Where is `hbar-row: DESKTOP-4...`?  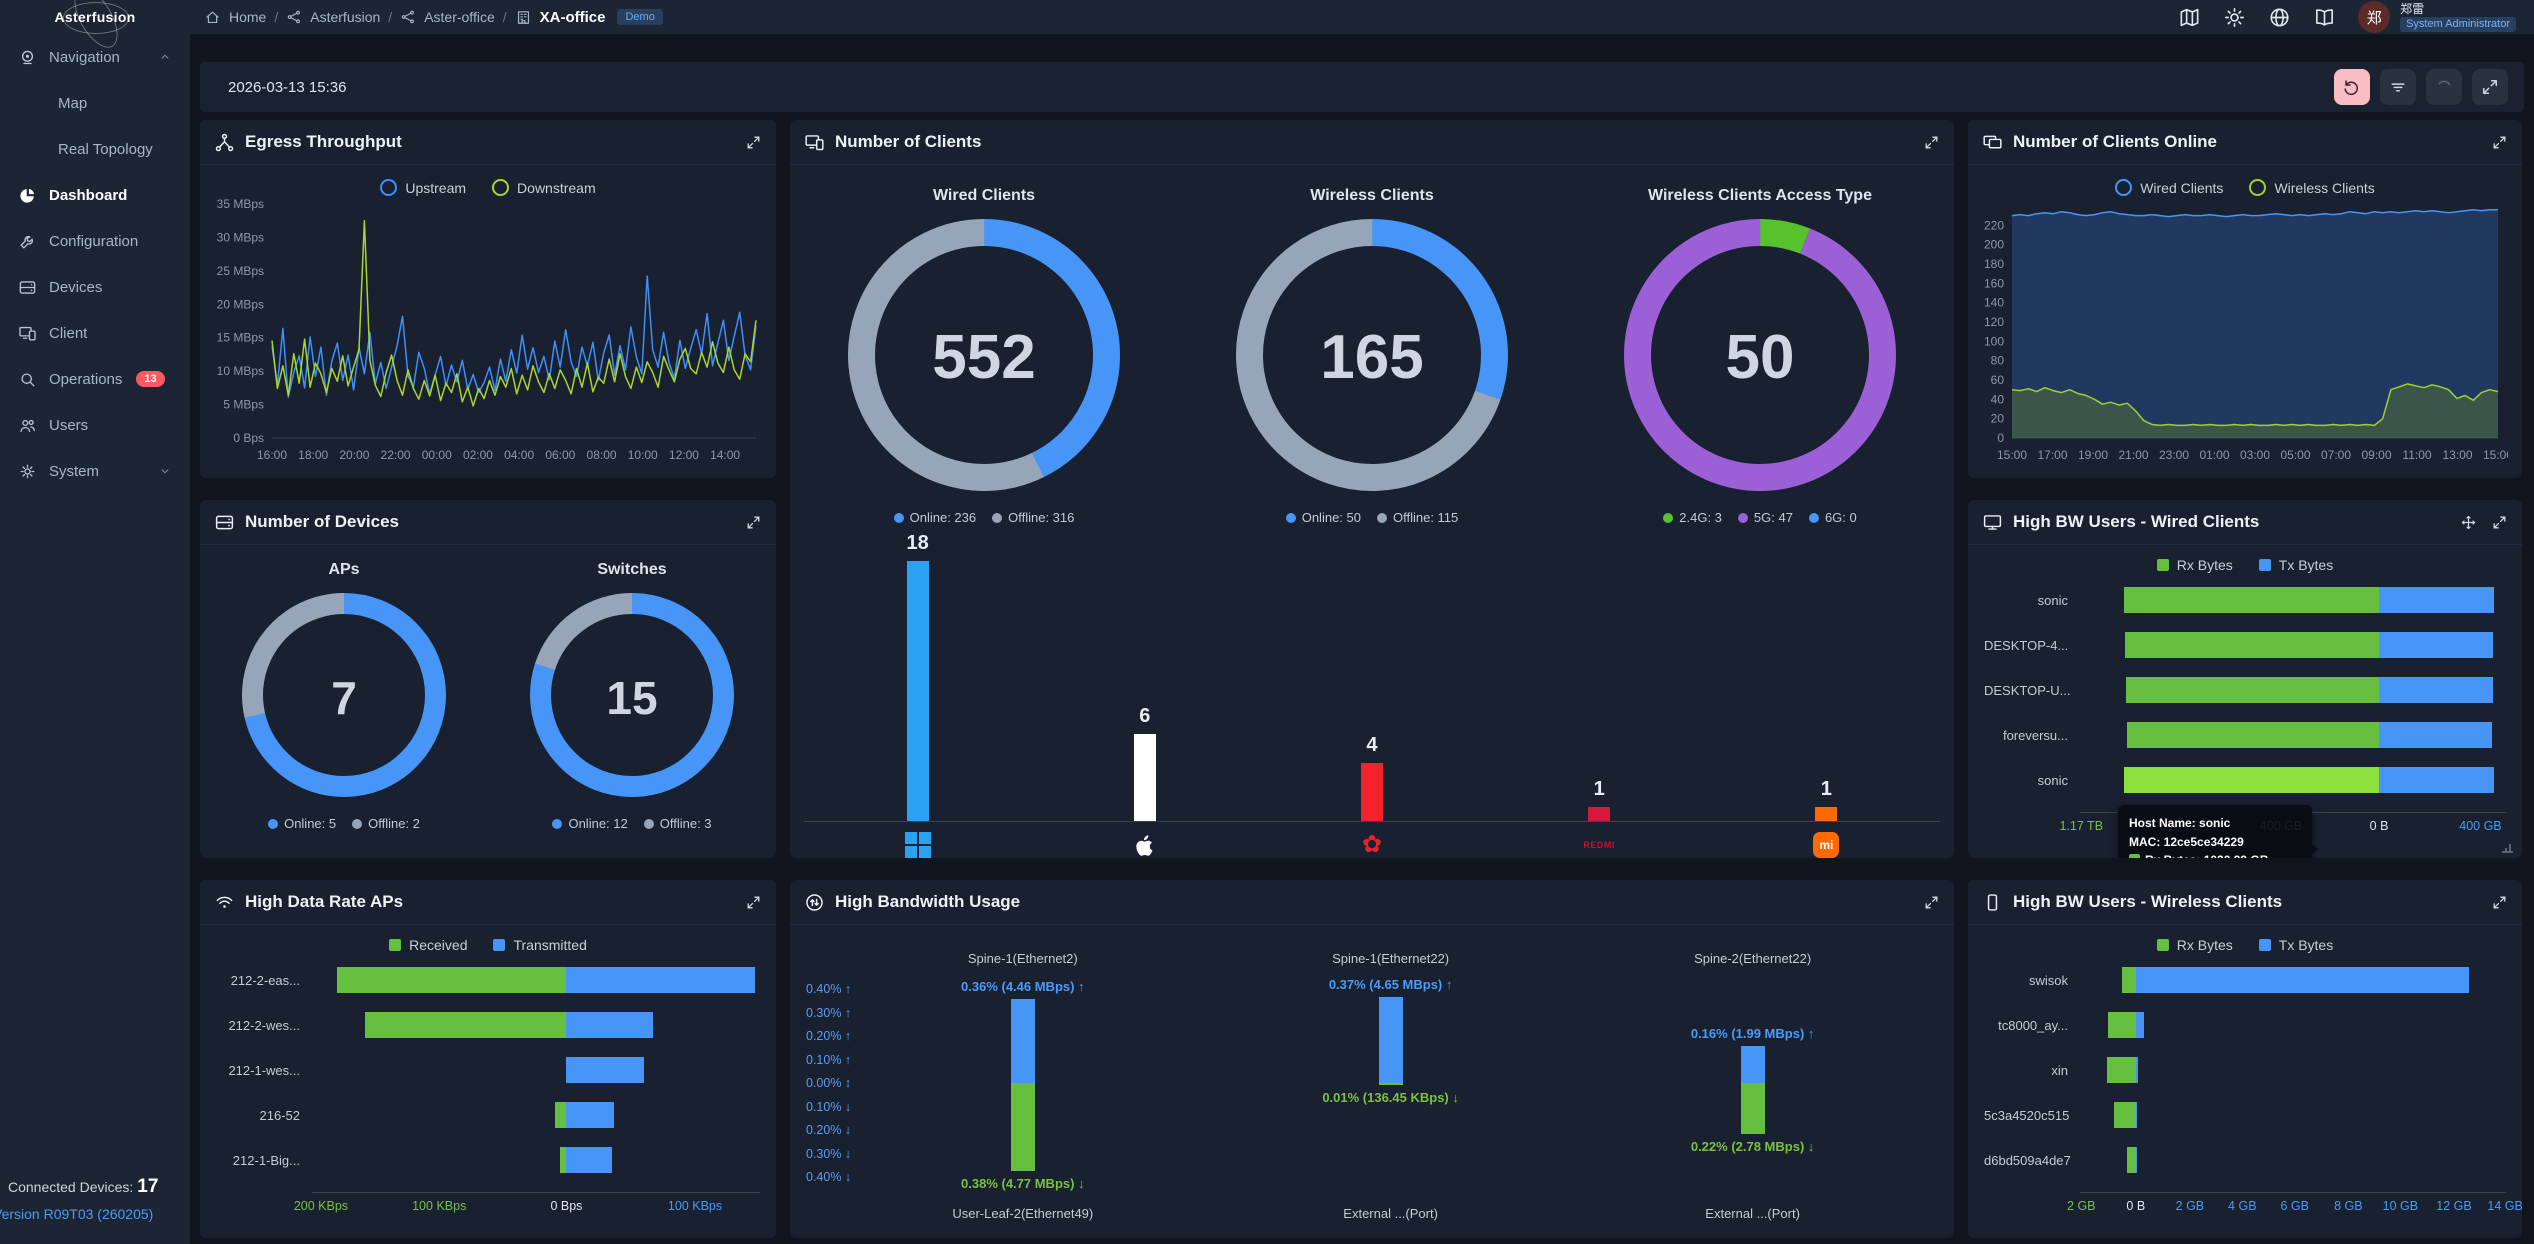 hbar-row: DESKTOP-4... is located at coordinates (2245, 645).